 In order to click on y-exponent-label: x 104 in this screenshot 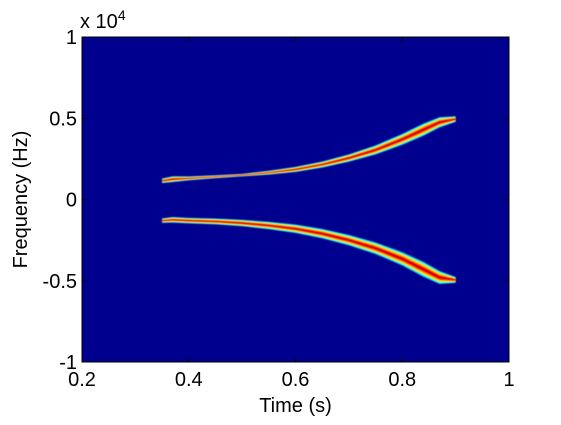, I will do `click(103, 20)`.